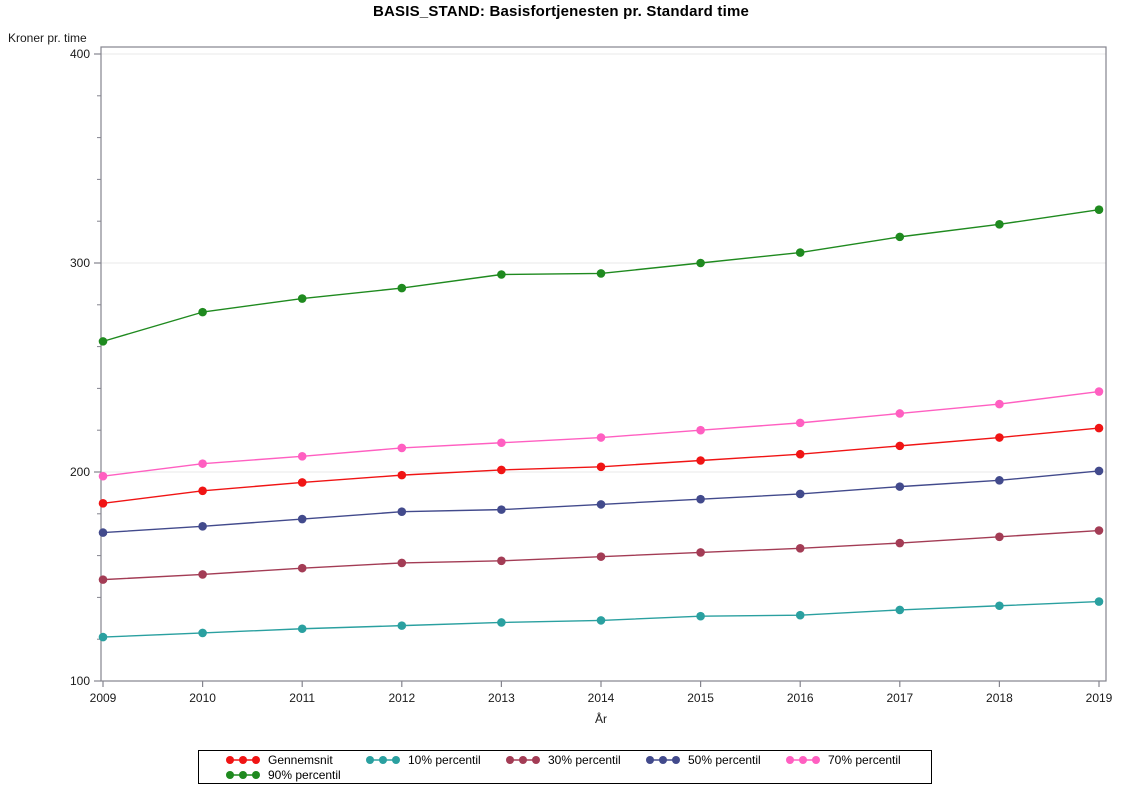  What do you see at coordinates (800, 698) in the screenshot?
I see `x-tick-label: 2016` at bounding box center [800, 698].